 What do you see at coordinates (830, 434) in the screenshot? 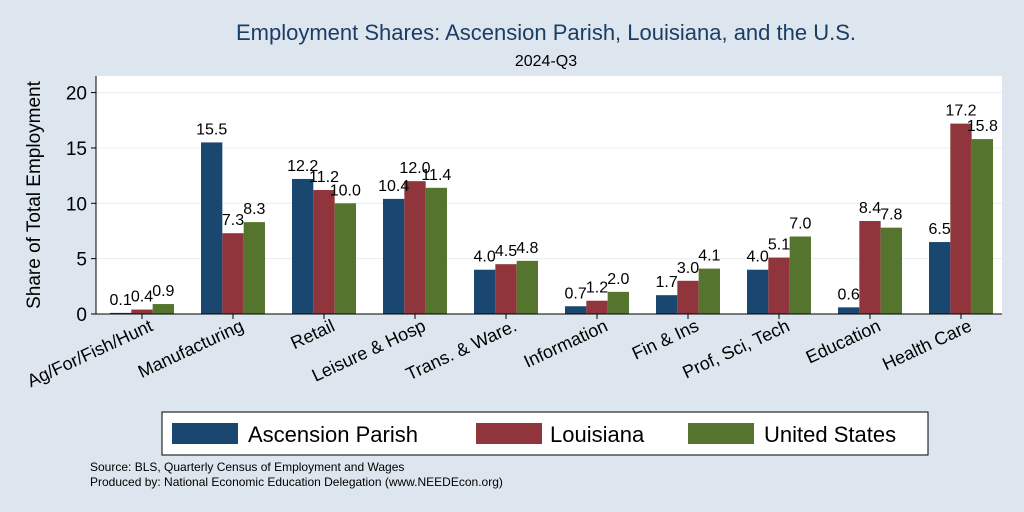
I see `legend-label: United States` at bounding box center [830, 434].